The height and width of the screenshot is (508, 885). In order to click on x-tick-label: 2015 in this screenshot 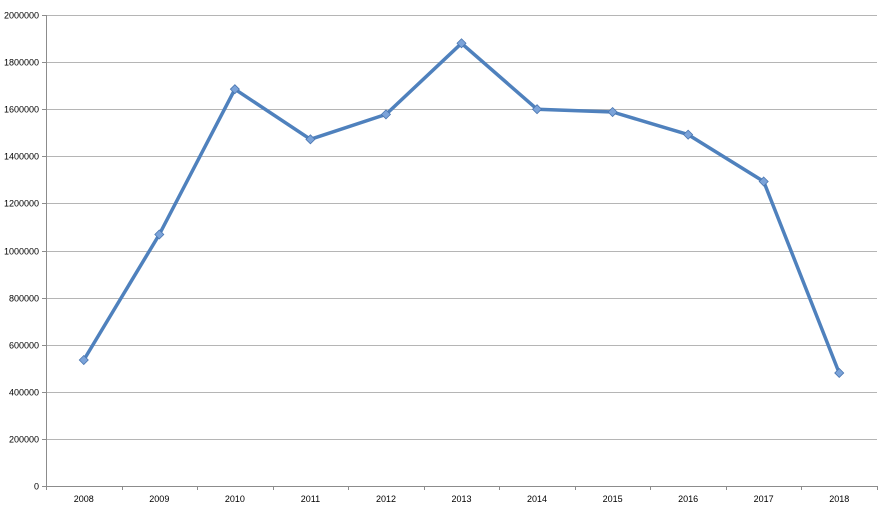, I will do `click(613, 499)`.